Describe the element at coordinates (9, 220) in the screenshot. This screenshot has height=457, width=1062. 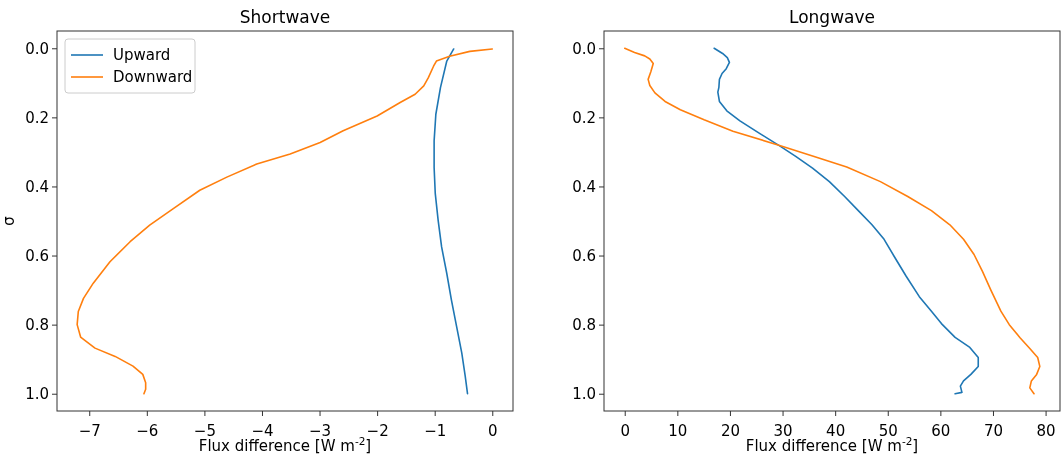
I see `y-axis-title: σ` at that location.